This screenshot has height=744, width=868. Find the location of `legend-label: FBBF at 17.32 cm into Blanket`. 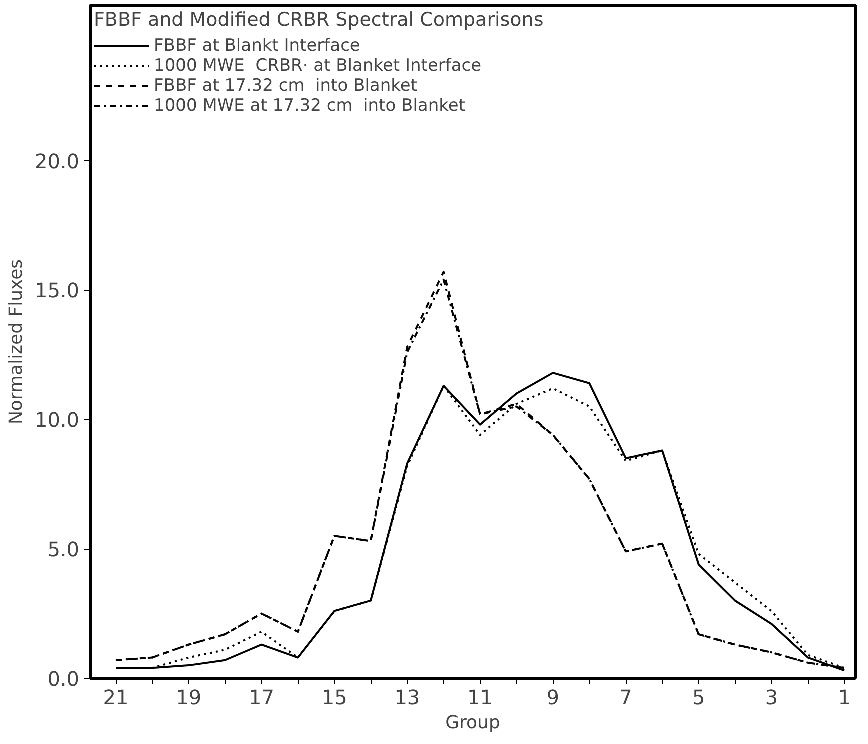

legend-label: FBBF at 17.32 cm into Blanket is located at coordinates (286, 86).